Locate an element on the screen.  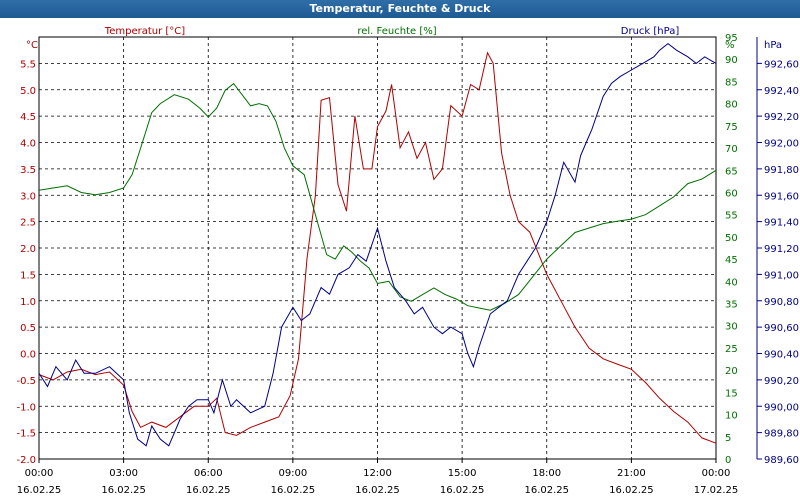
temperature-tick-label: -0.5 is located at coordinates (26, 381).